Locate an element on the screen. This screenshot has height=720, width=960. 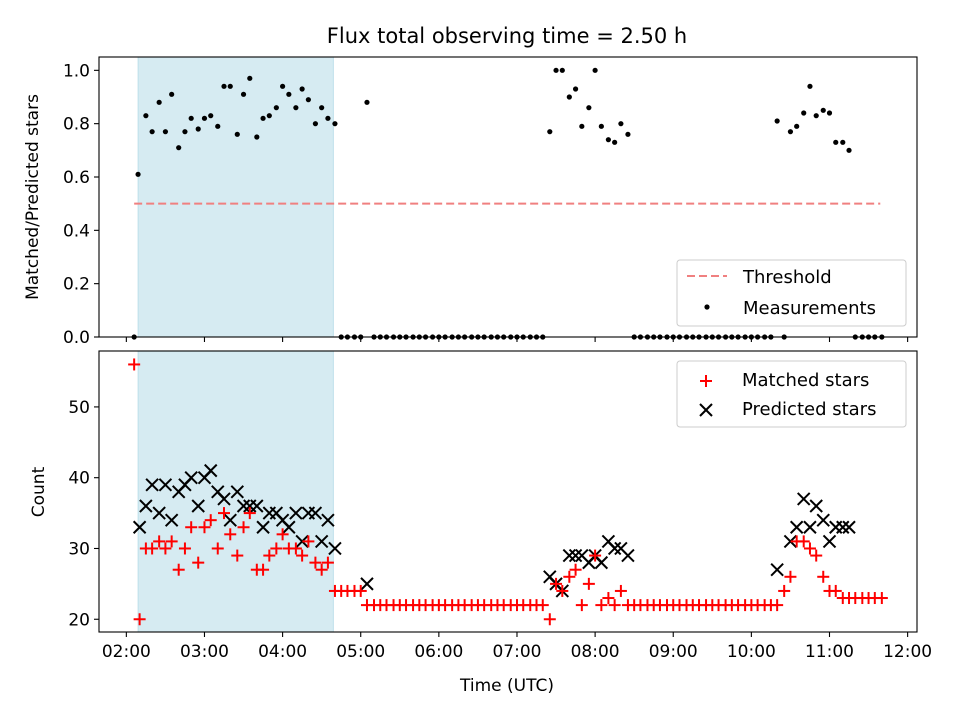
count-legend-box is located at coordinates (791, 394).